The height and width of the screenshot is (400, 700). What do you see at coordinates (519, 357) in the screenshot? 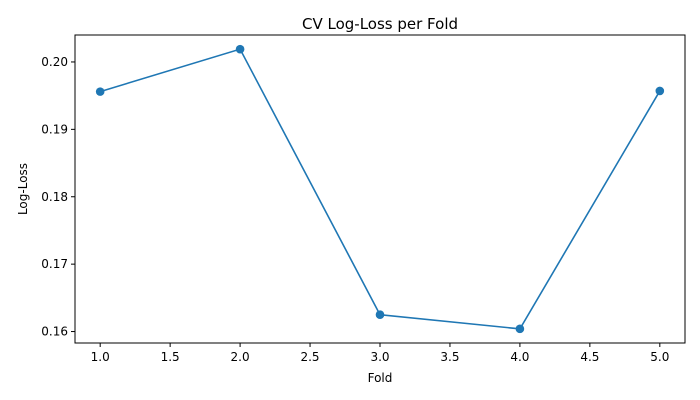
I see `x-tick-label: 4.0` at bounding box center [519, 357].